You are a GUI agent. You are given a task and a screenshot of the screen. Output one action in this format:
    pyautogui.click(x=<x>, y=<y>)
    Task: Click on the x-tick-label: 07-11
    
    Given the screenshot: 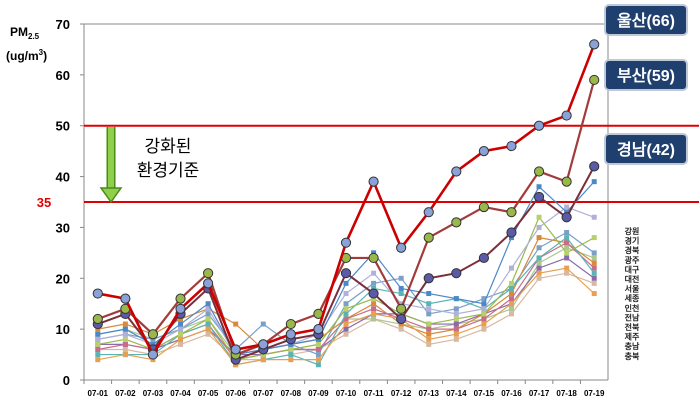 What is the action you would take?
    pyautogui.click(x=374, y=393)
    